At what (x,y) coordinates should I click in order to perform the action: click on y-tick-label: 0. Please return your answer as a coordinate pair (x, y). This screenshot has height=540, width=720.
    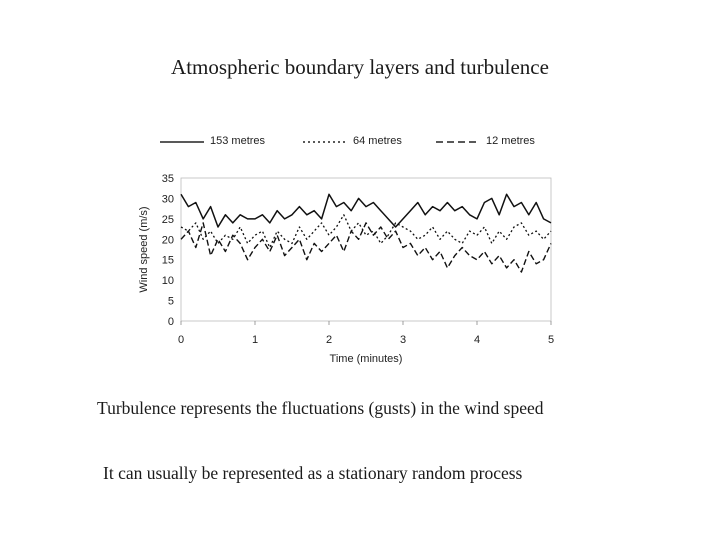
    Looking at the image, I should click on (171, 322).